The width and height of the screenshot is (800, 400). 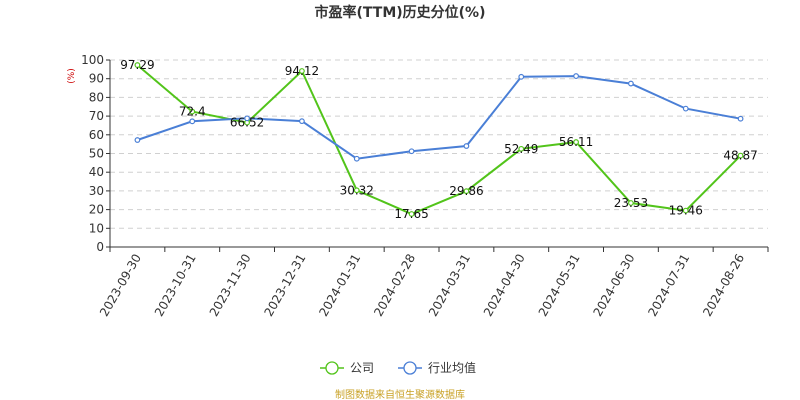 I want to click on legend-label: 公司, so click(x=362, y=368).